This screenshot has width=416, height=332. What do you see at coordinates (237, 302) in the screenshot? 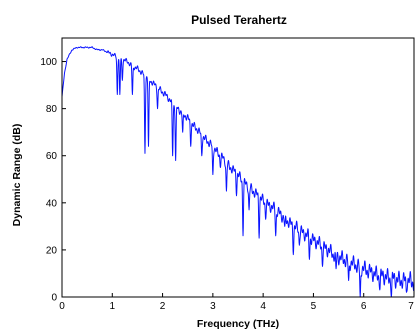
I see `x-axis: 0 1 2 3 4 5 6 7` at bounding box center [237, 302].